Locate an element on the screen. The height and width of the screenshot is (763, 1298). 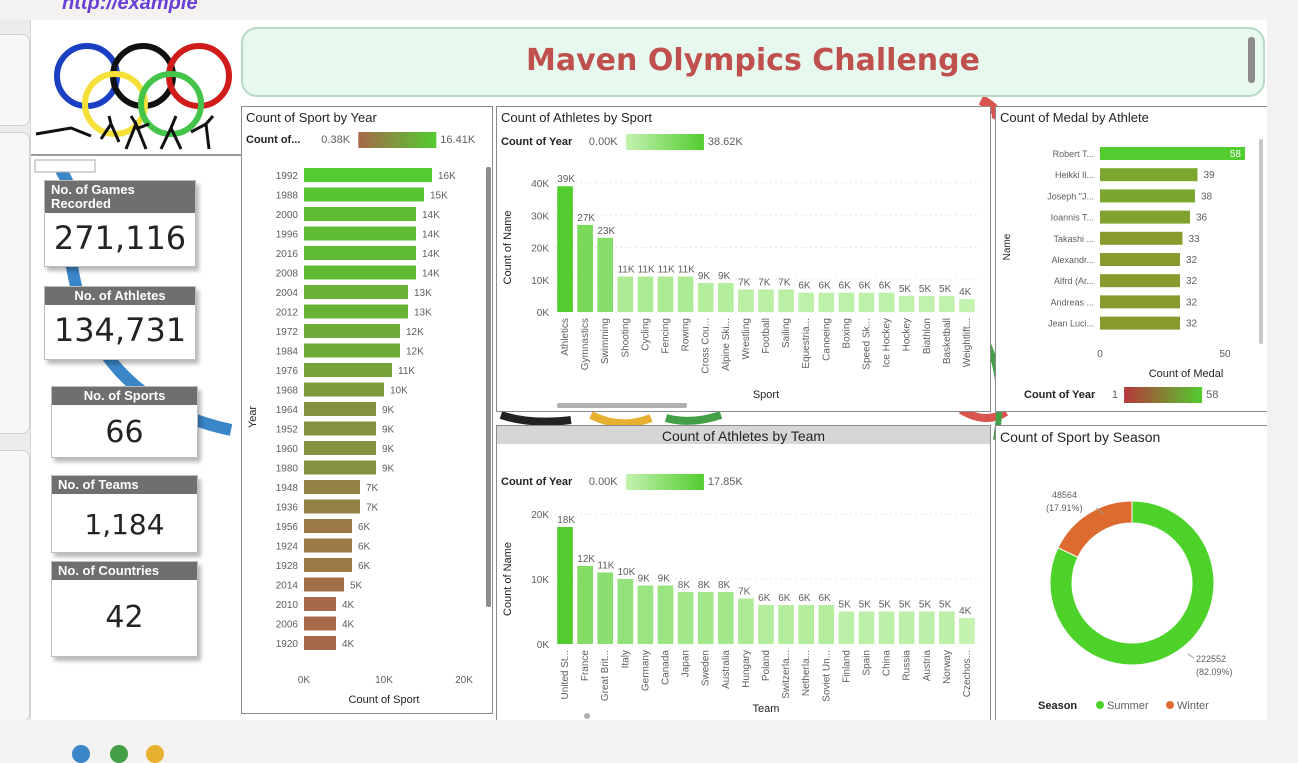
chart-title: Count of Athletes by Team is located at coordinates (743, 436).